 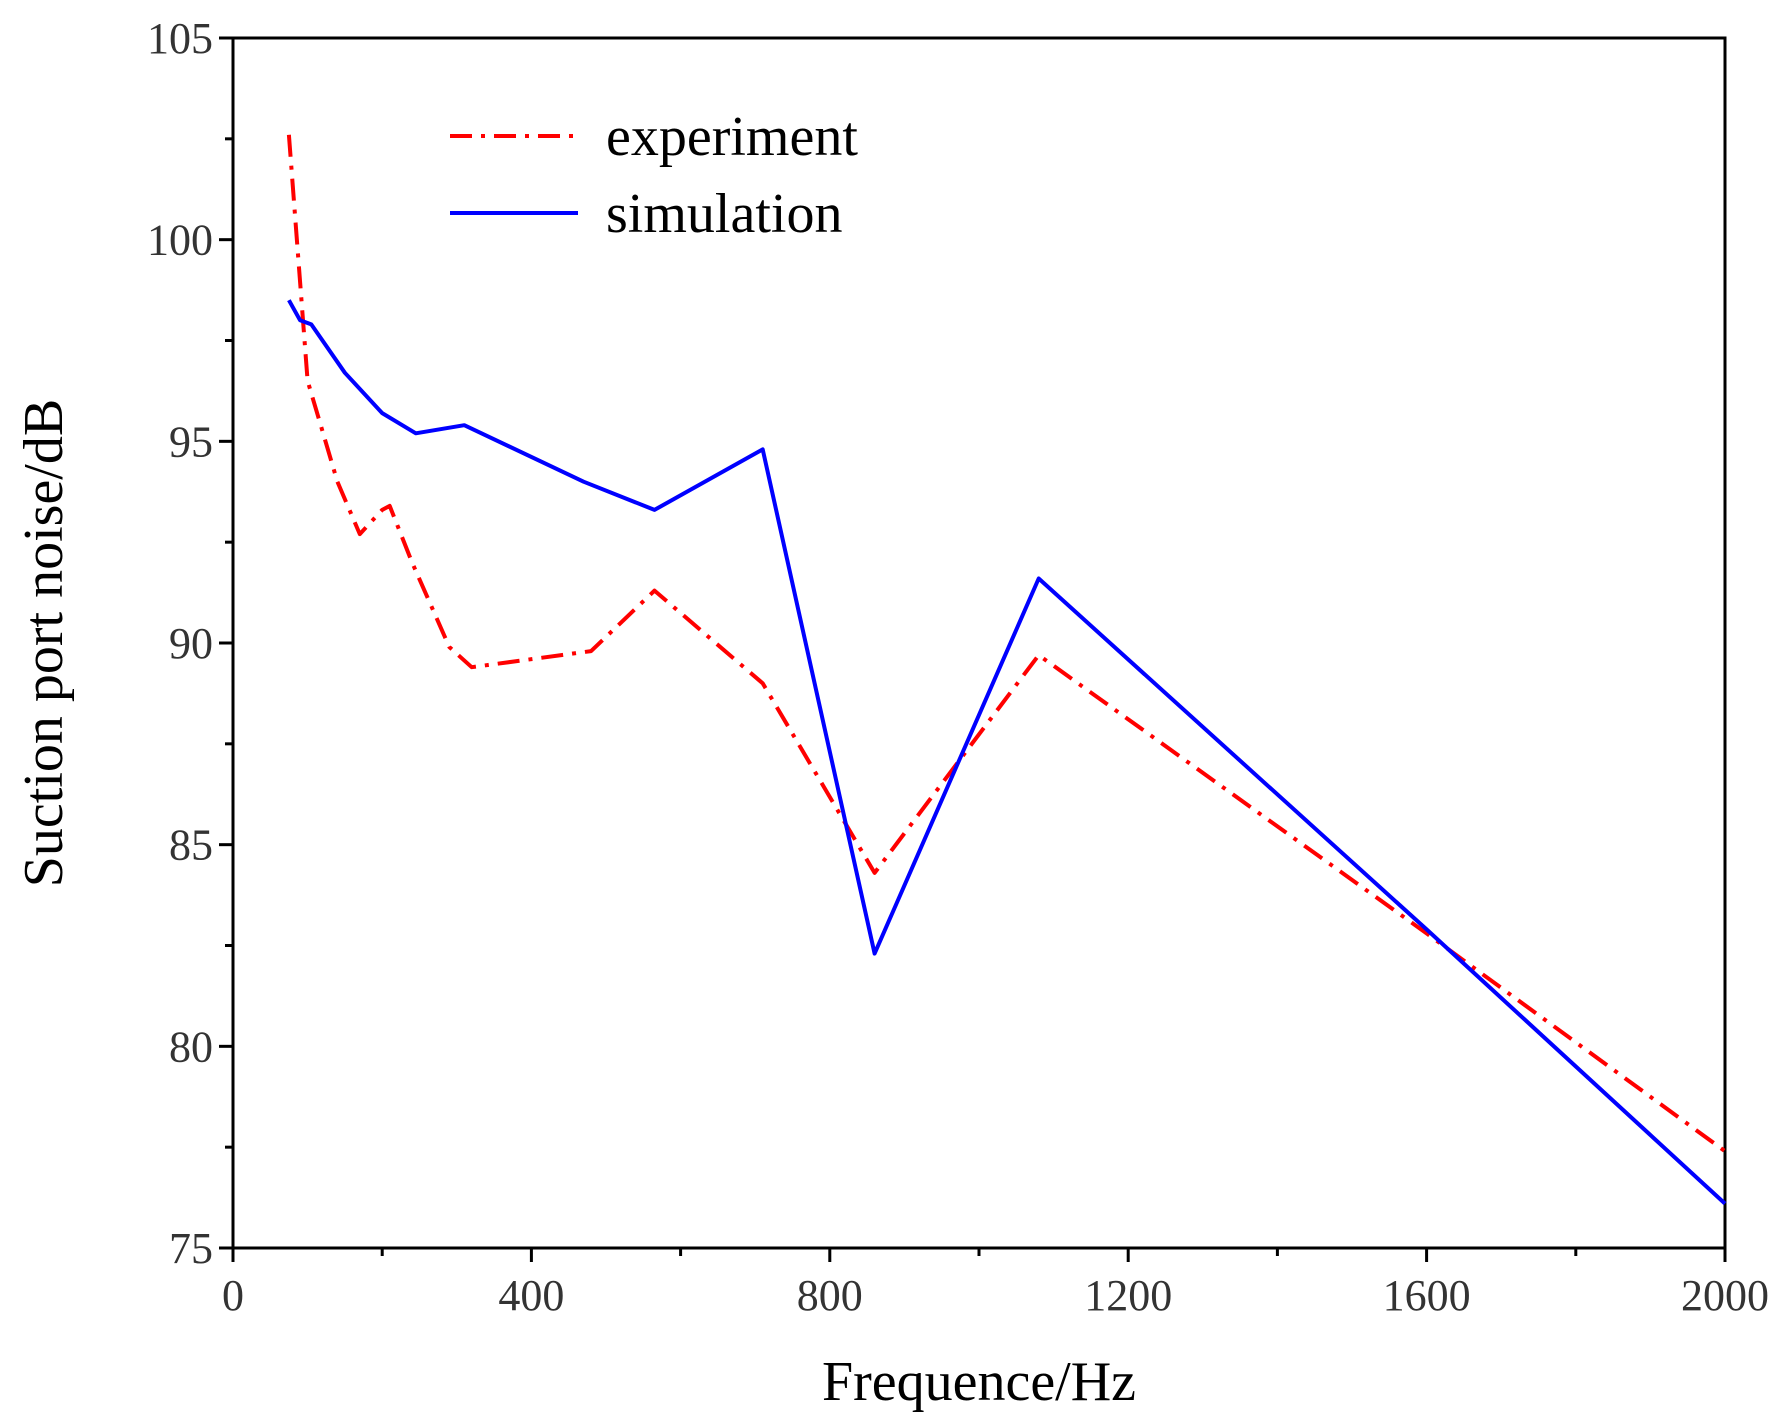 I want to click on x-tick-label: 1200, so click(x=1128, y=1295).